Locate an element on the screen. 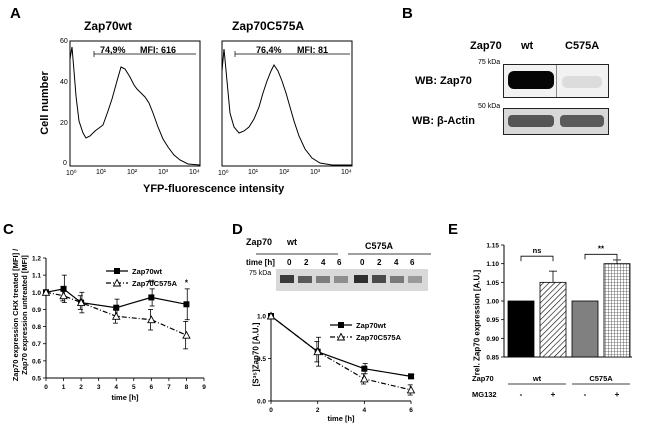 The width and height of the screenshot is (650, 430). gate-mfi-wt: MFI: 616 is located at coordinates (158, 50).